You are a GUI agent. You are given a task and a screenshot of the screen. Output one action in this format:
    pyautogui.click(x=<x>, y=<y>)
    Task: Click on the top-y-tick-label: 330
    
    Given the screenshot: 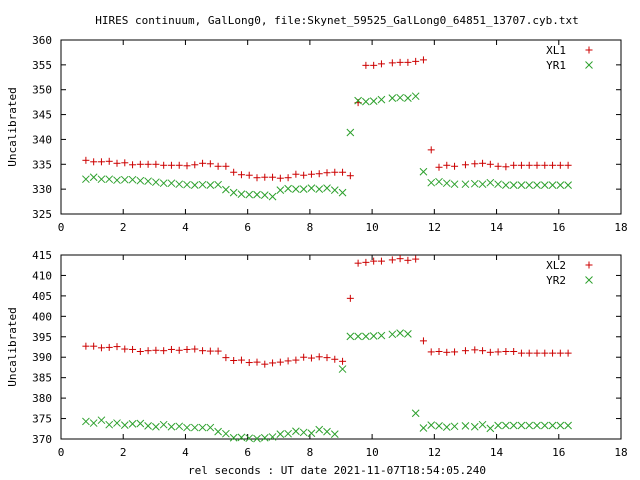 What is the action you would take?
    pyautogui.click(x=42, y=189)
    